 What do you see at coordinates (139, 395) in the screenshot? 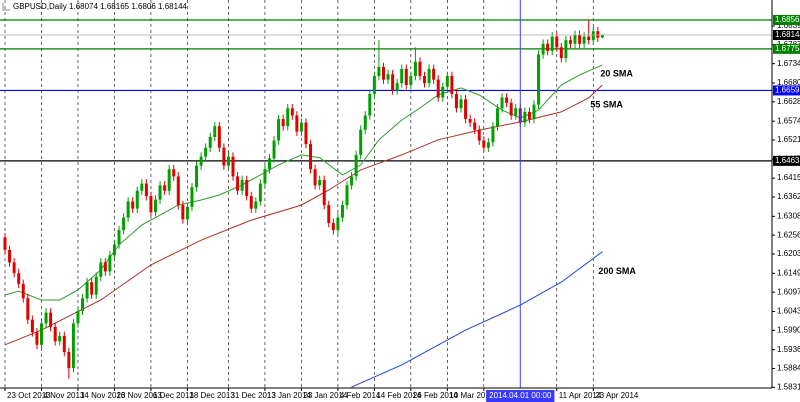
I see `x-tick-label: 26 Nov 2013` at bounding box center [139, 395].